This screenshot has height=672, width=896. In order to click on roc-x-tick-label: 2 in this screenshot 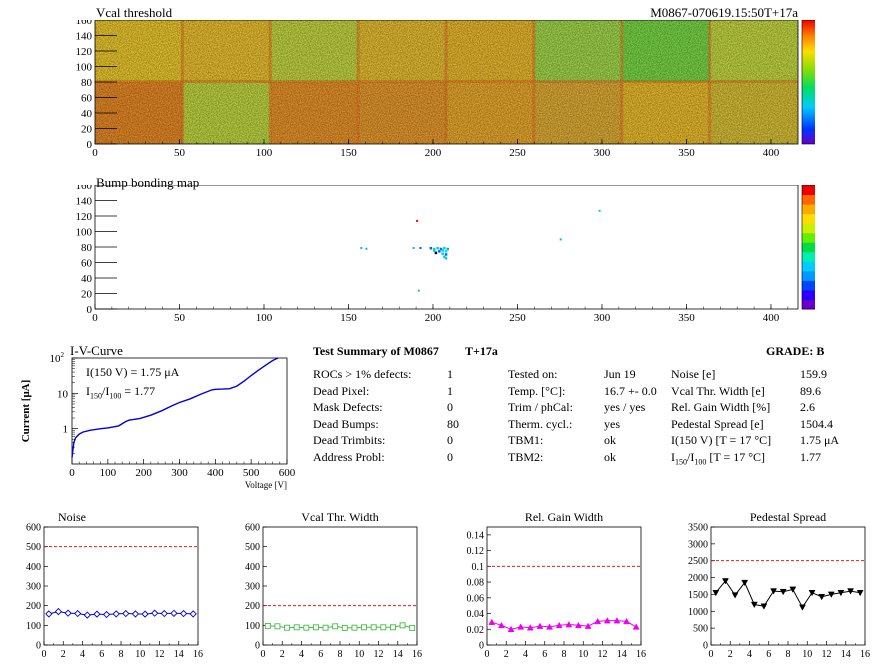, I will do `click(506, 654)`.